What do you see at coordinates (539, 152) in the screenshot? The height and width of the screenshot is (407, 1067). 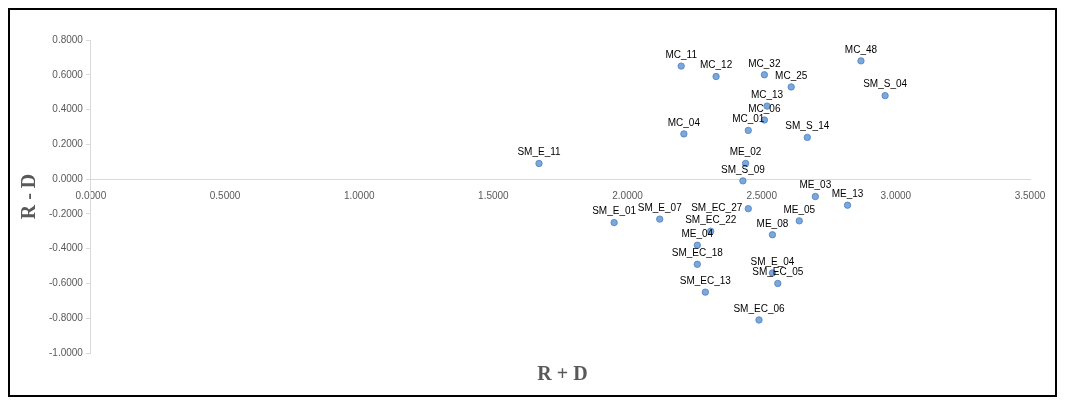 I see `annotation: SM_E_11` at bounding box center [539, 152].